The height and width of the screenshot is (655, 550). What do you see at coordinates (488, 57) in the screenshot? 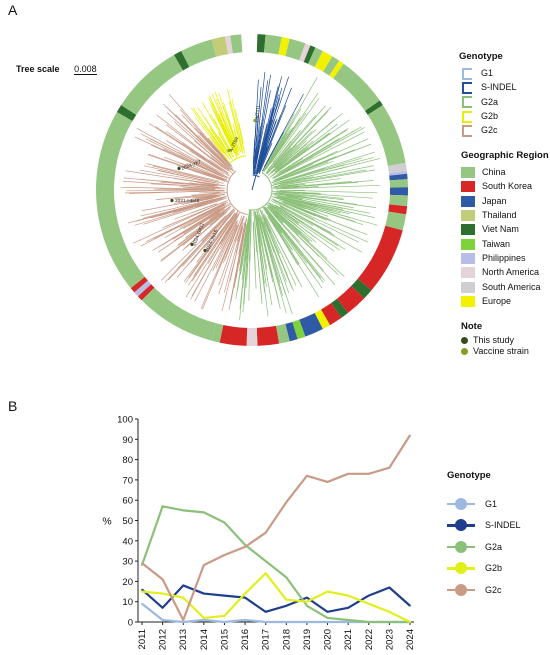
I see `genotype-legend-title: Genotype` at bounding box center [488, 57].